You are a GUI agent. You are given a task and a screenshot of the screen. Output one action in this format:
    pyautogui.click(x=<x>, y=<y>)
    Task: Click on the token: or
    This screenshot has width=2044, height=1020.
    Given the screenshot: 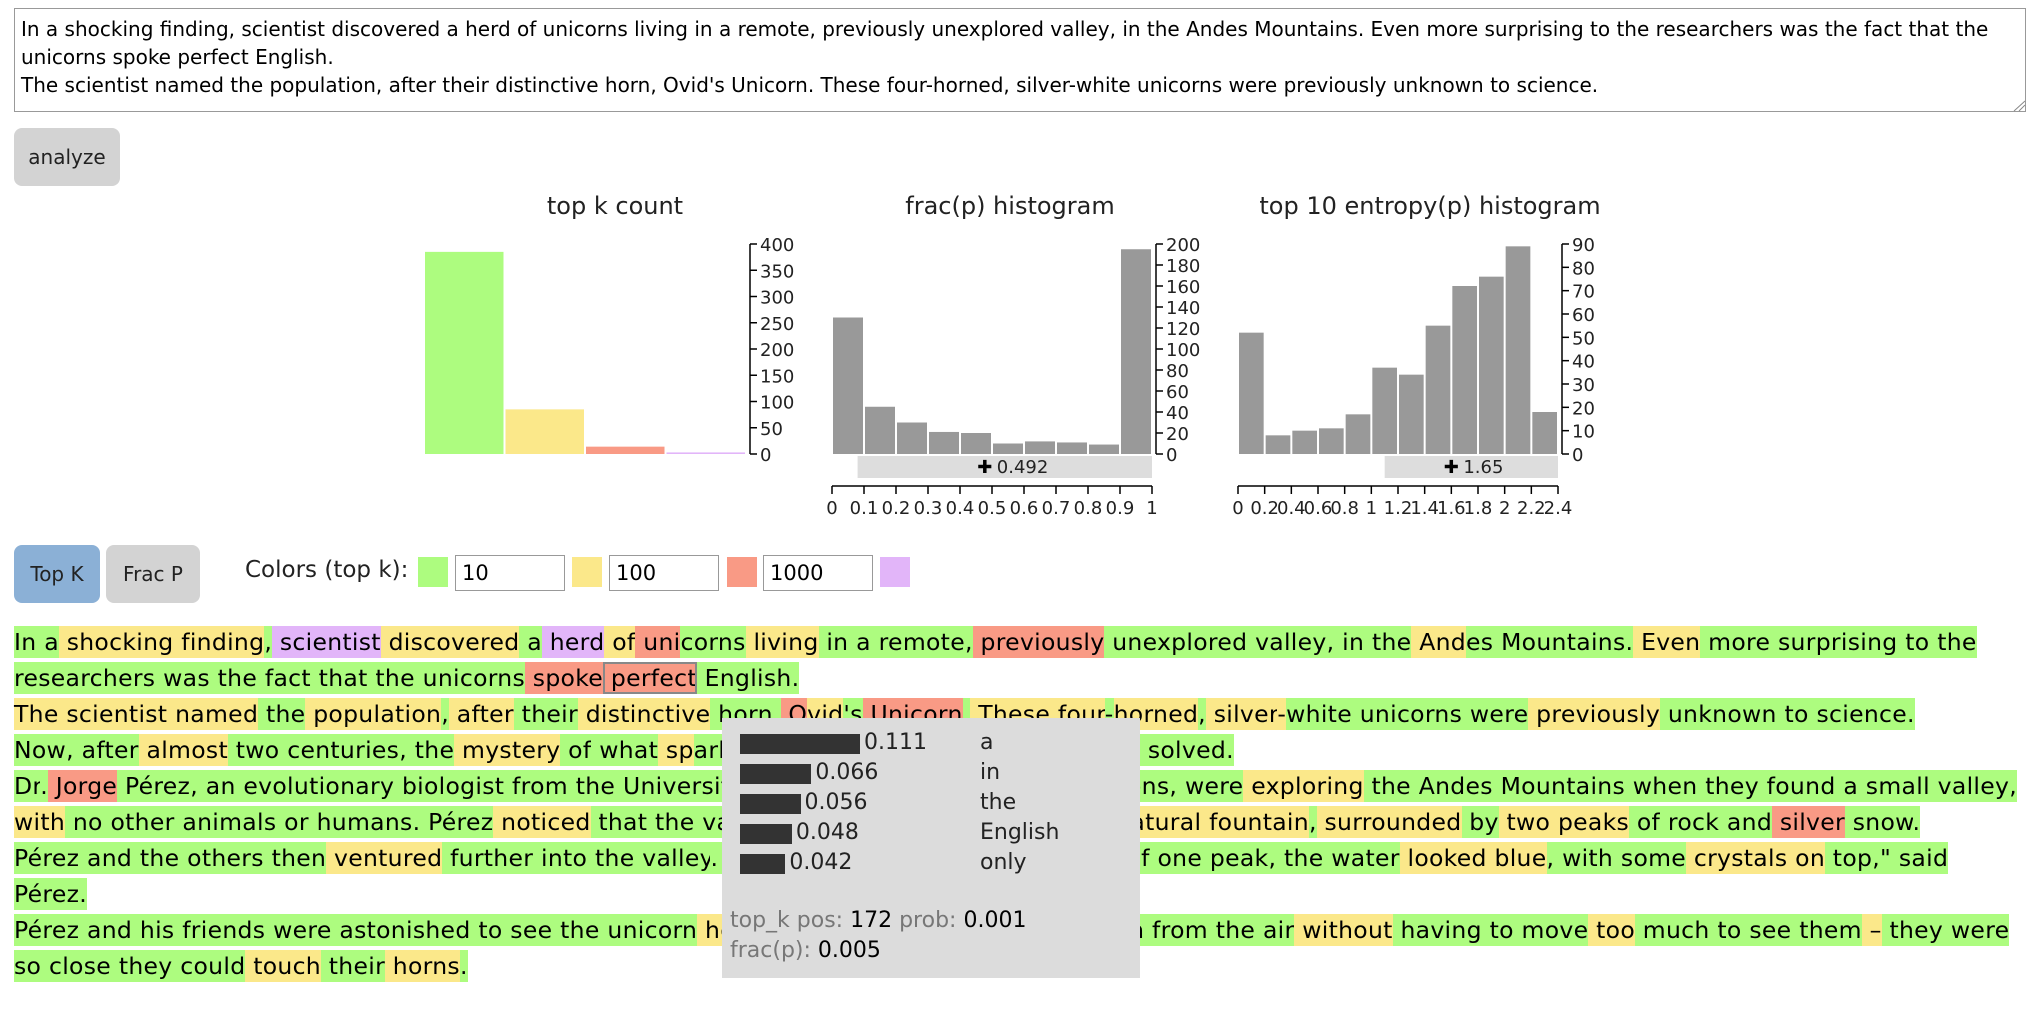 What is the action you would take?
    pyautogui.click(x=292, y=822)
    